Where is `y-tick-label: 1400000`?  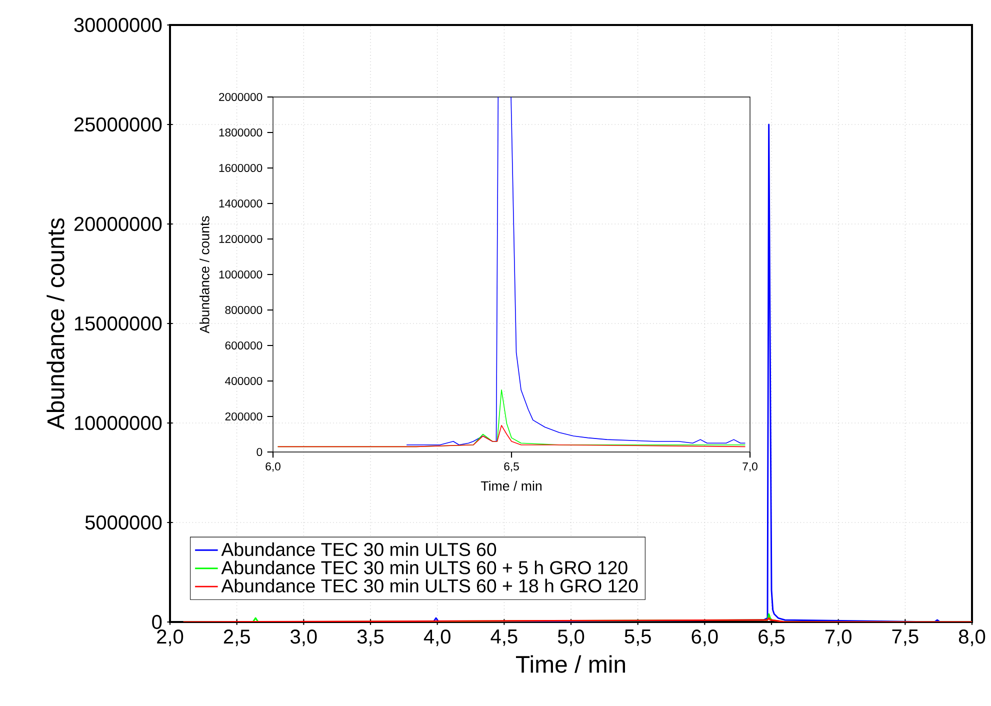
y-tick-label: 1400000 is located at coordinates (240, 203).